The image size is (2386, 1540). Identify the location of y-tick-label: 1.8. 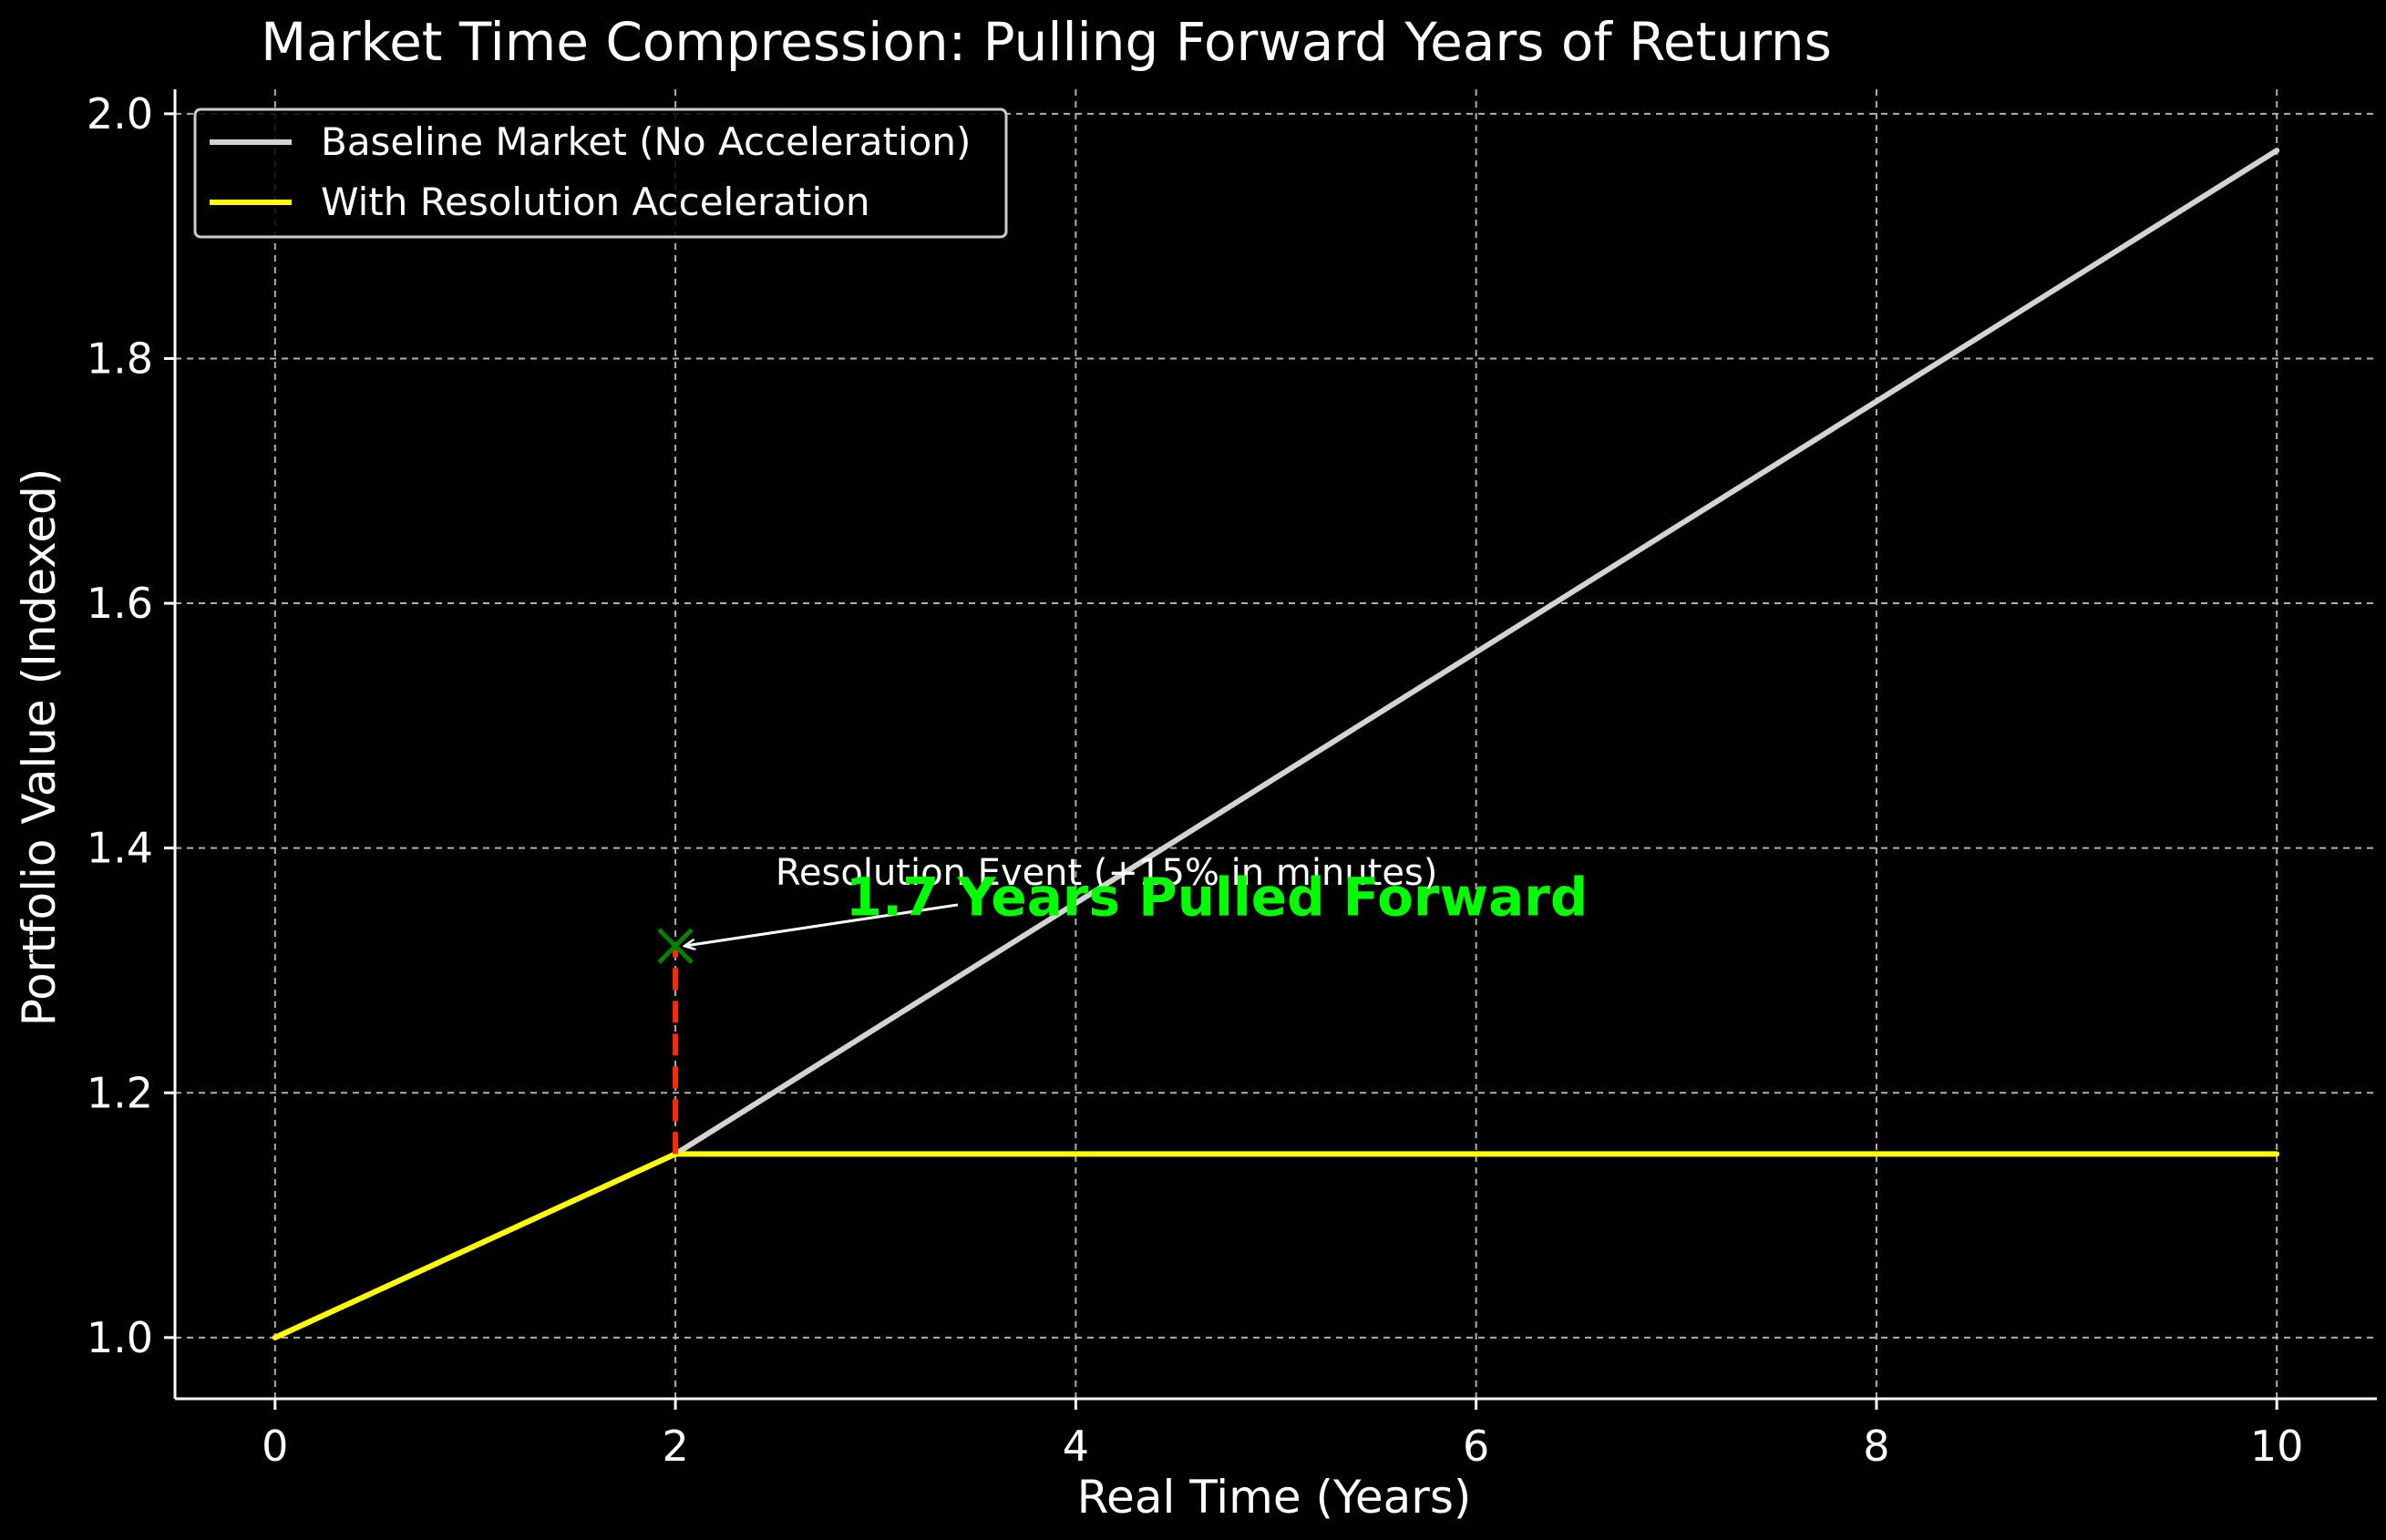
(120, 358).